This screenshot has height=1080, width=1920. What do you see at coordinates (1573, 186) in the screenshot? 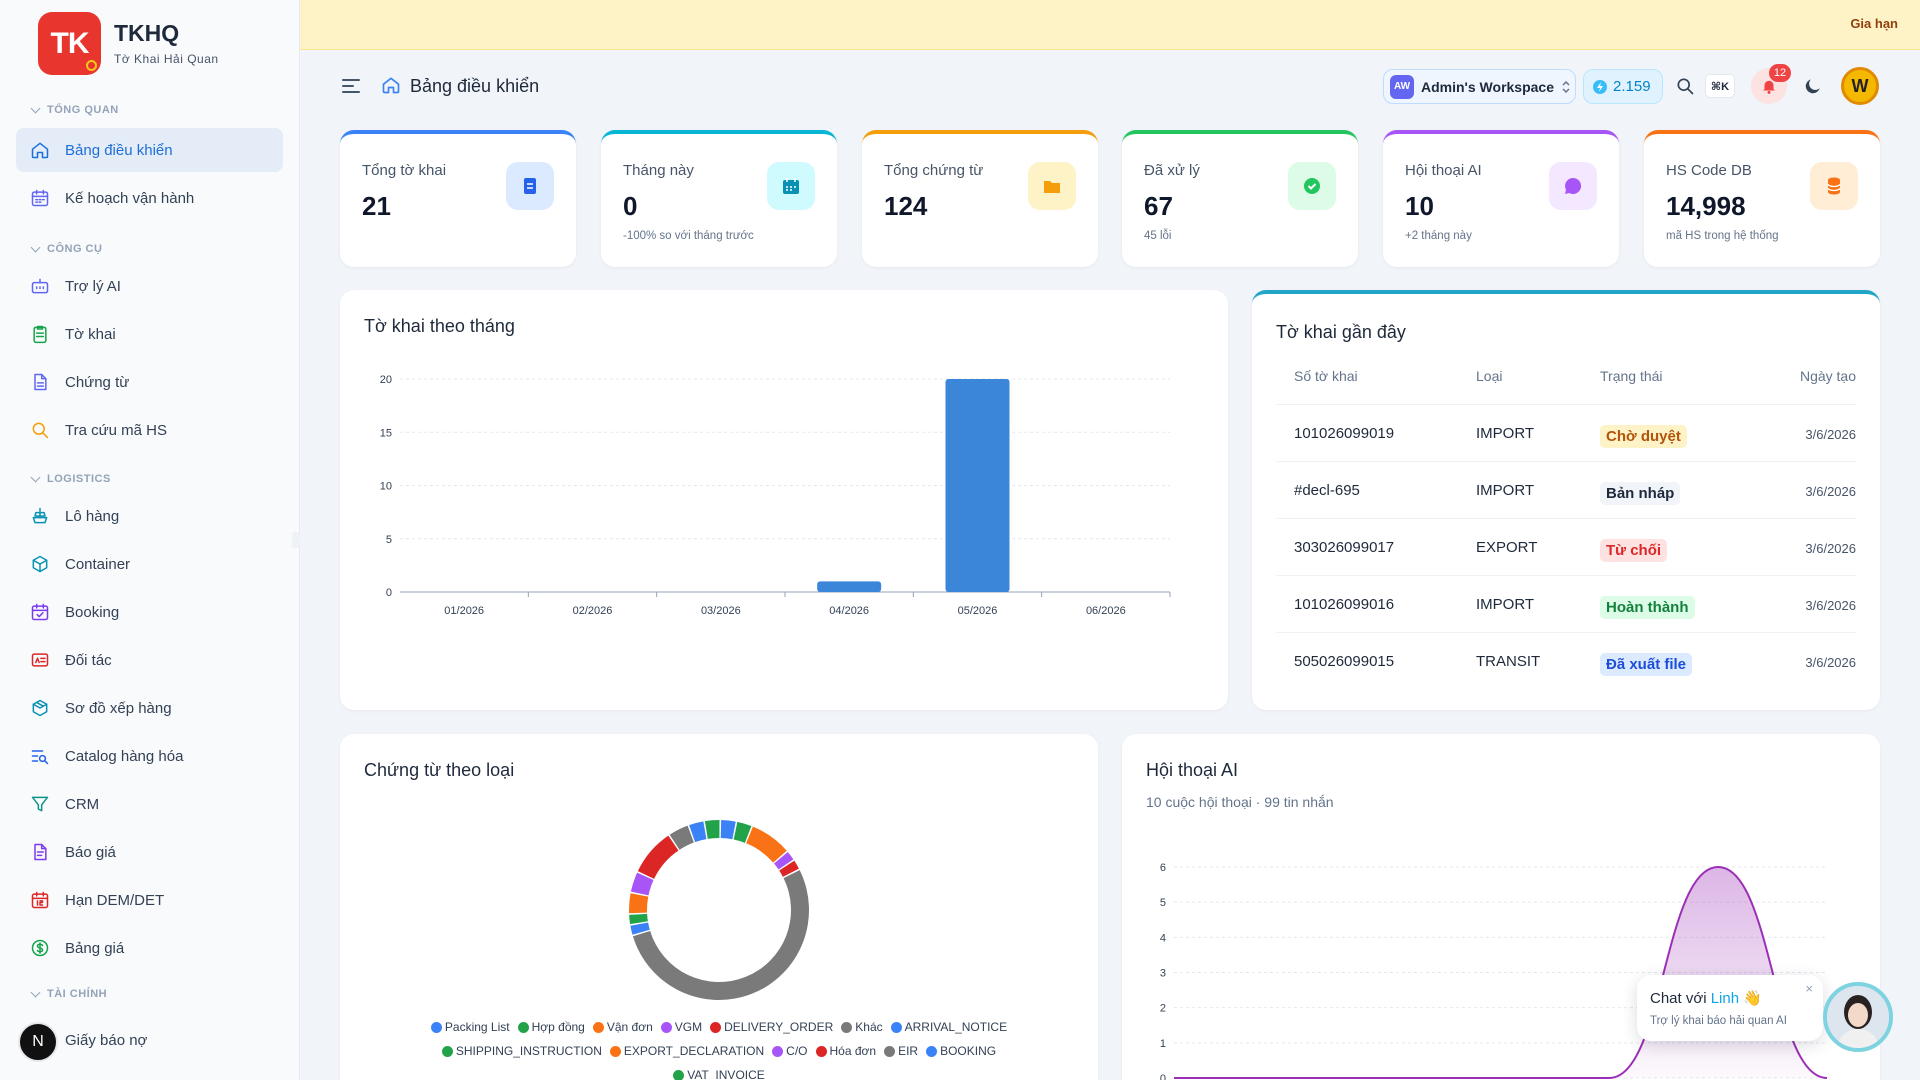
I see `chat-icon` at bounding box center [1573, 186].